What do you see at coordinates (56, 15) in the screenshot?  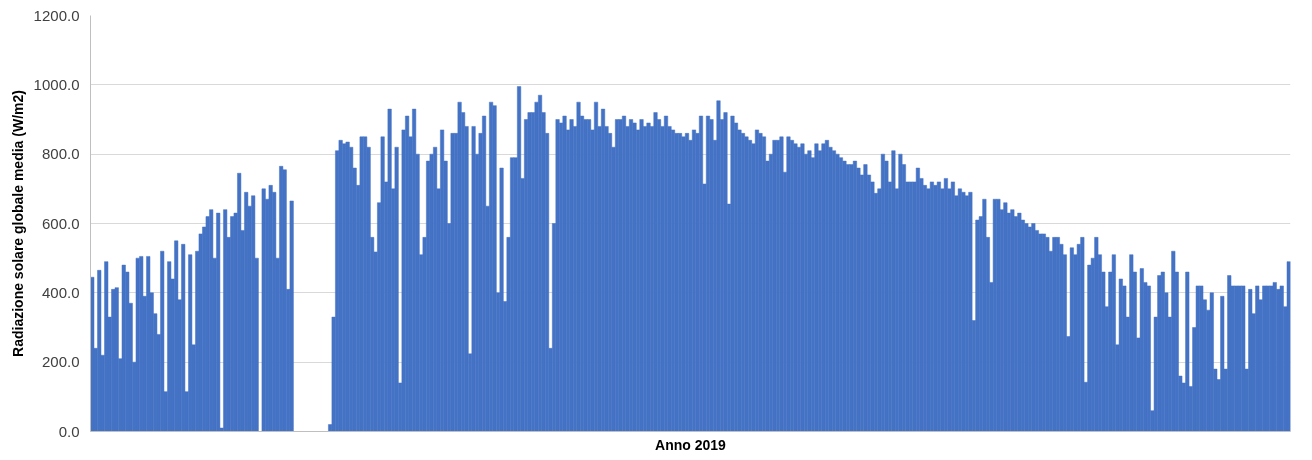 I see `y-tick-label: 1200.0` at bounding box center [56, 15].